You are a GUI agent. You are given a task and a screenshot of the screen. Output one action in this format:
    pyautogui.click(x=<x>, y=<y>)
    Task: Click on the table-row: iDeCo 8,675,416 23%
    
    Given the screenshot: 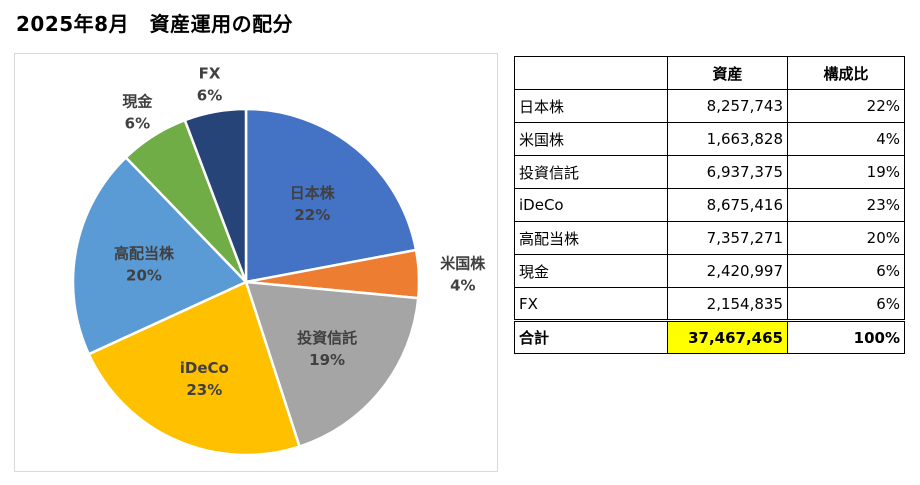 What is the action you would take?
    pyautogui.click(x=709, y=205)
    